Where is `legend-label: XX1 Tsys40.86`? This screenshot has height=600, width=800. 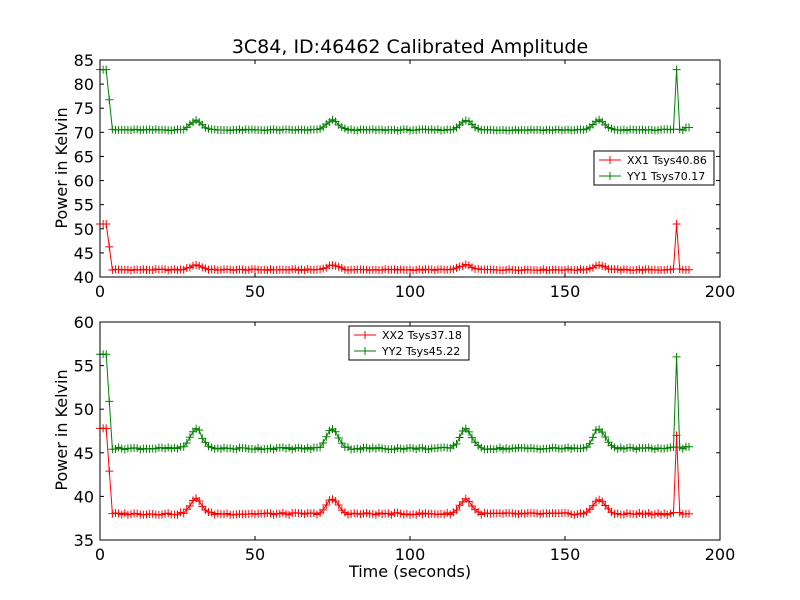 legend-label: XX1 Tsys40.86 is located at coordinates (667, 160).